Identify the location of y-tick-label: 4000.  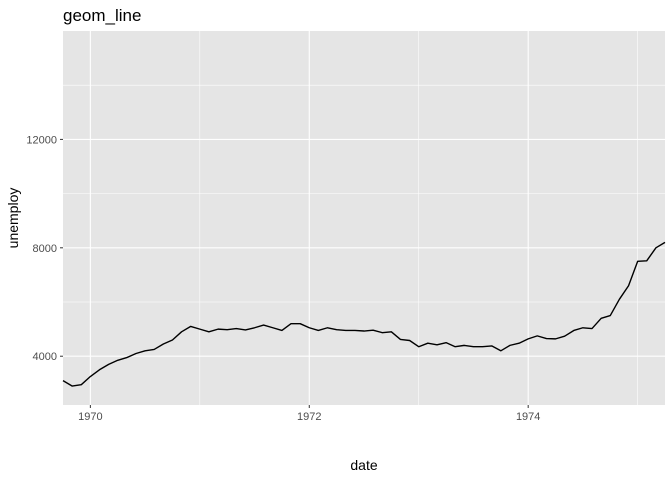
(45, 357).